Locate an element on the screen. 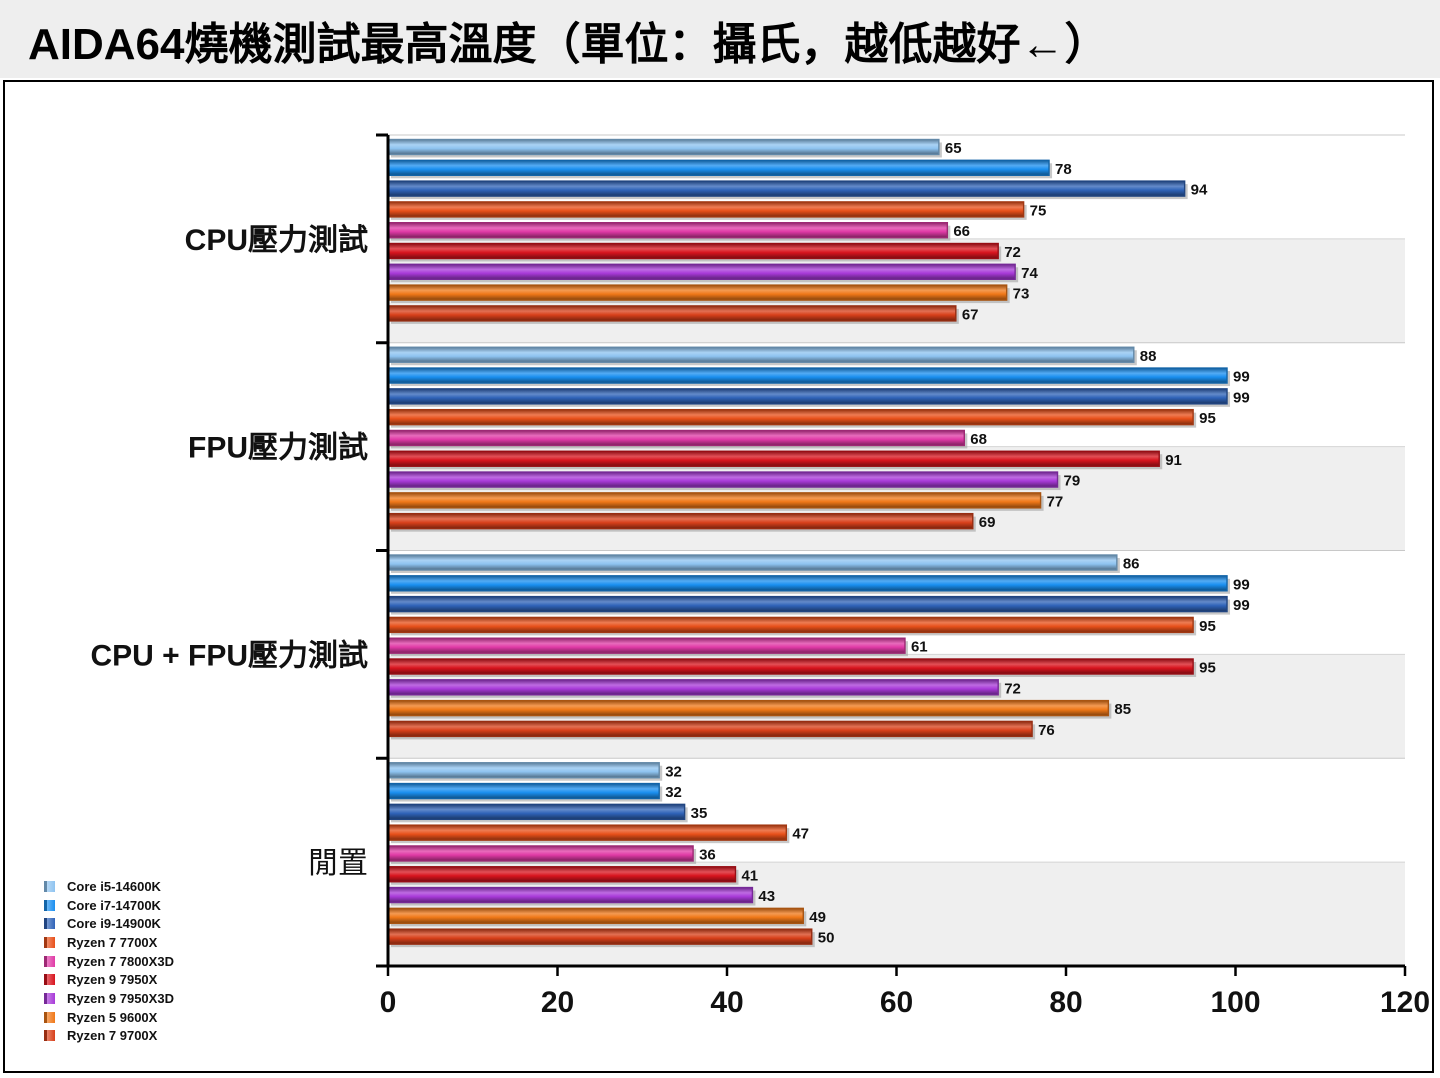  chart-title: AIDA64燒機測試最高溫度（單位：攝氏，越低越好←） is located at coordinates (568, 44).